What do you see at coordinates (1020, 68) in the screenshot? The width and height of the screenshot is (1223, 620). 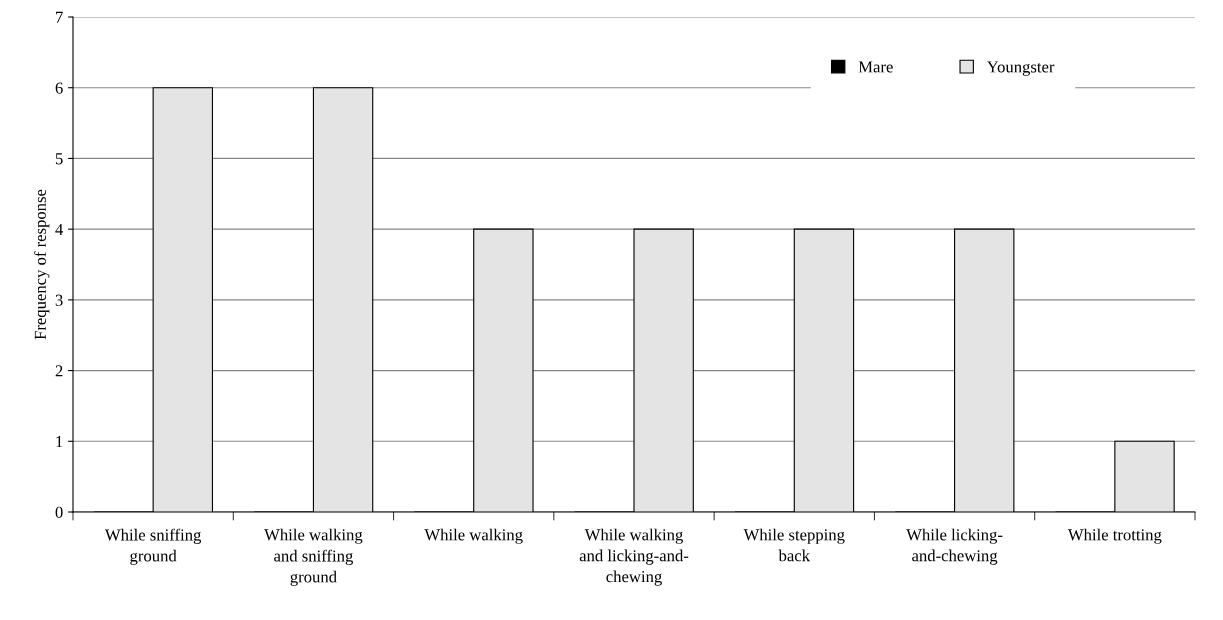 I see `legend-label: Youngster` at bounding box center [1020, 68].